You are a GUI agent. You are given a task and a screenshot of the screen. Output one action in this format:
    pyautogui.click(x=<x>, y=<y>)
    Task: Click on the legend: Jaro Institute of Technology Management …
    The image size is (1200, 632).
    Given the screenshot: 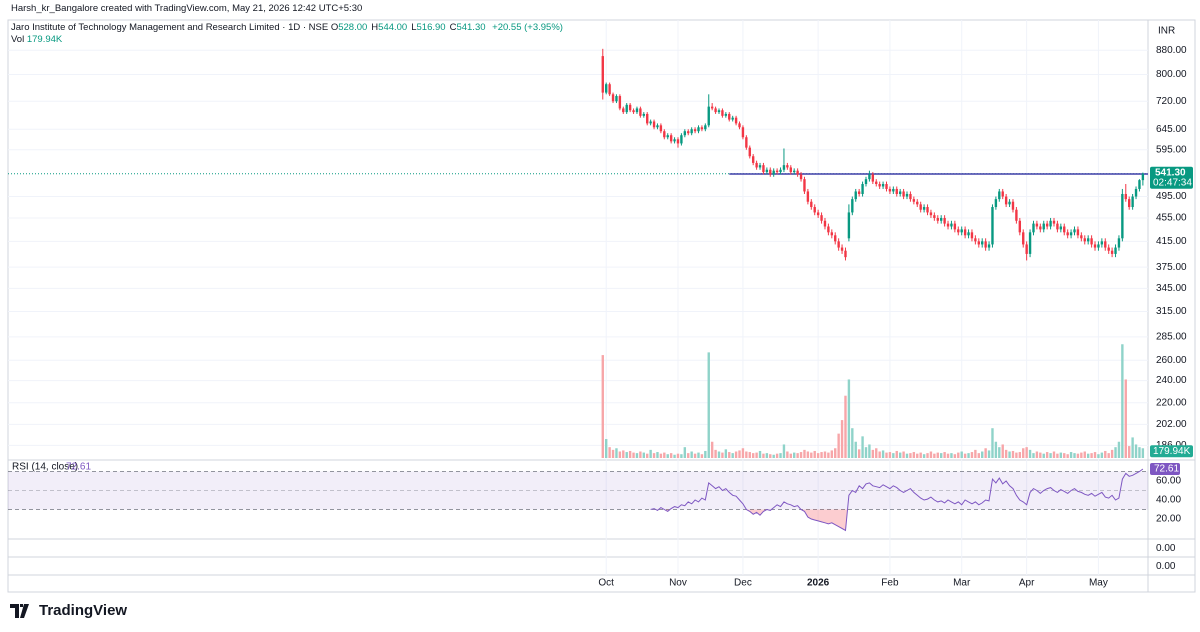 What is the action you would take?
    pyautogui.click(x=287, y=27)
    